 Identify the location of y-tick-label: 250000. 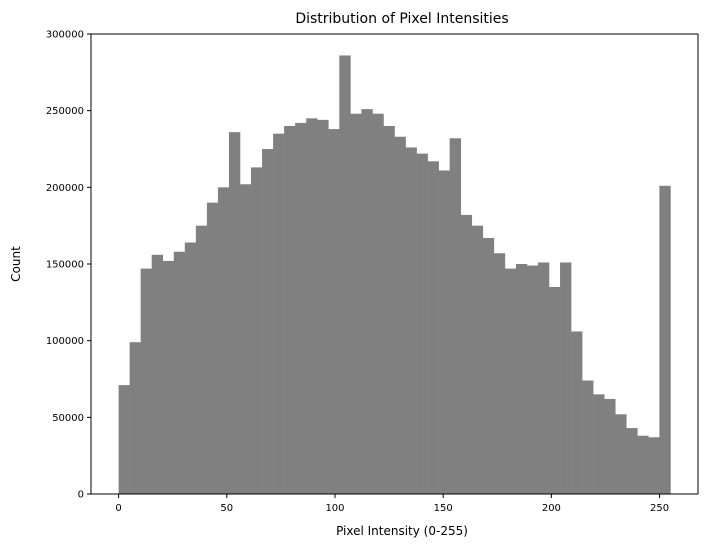
(65, 111).